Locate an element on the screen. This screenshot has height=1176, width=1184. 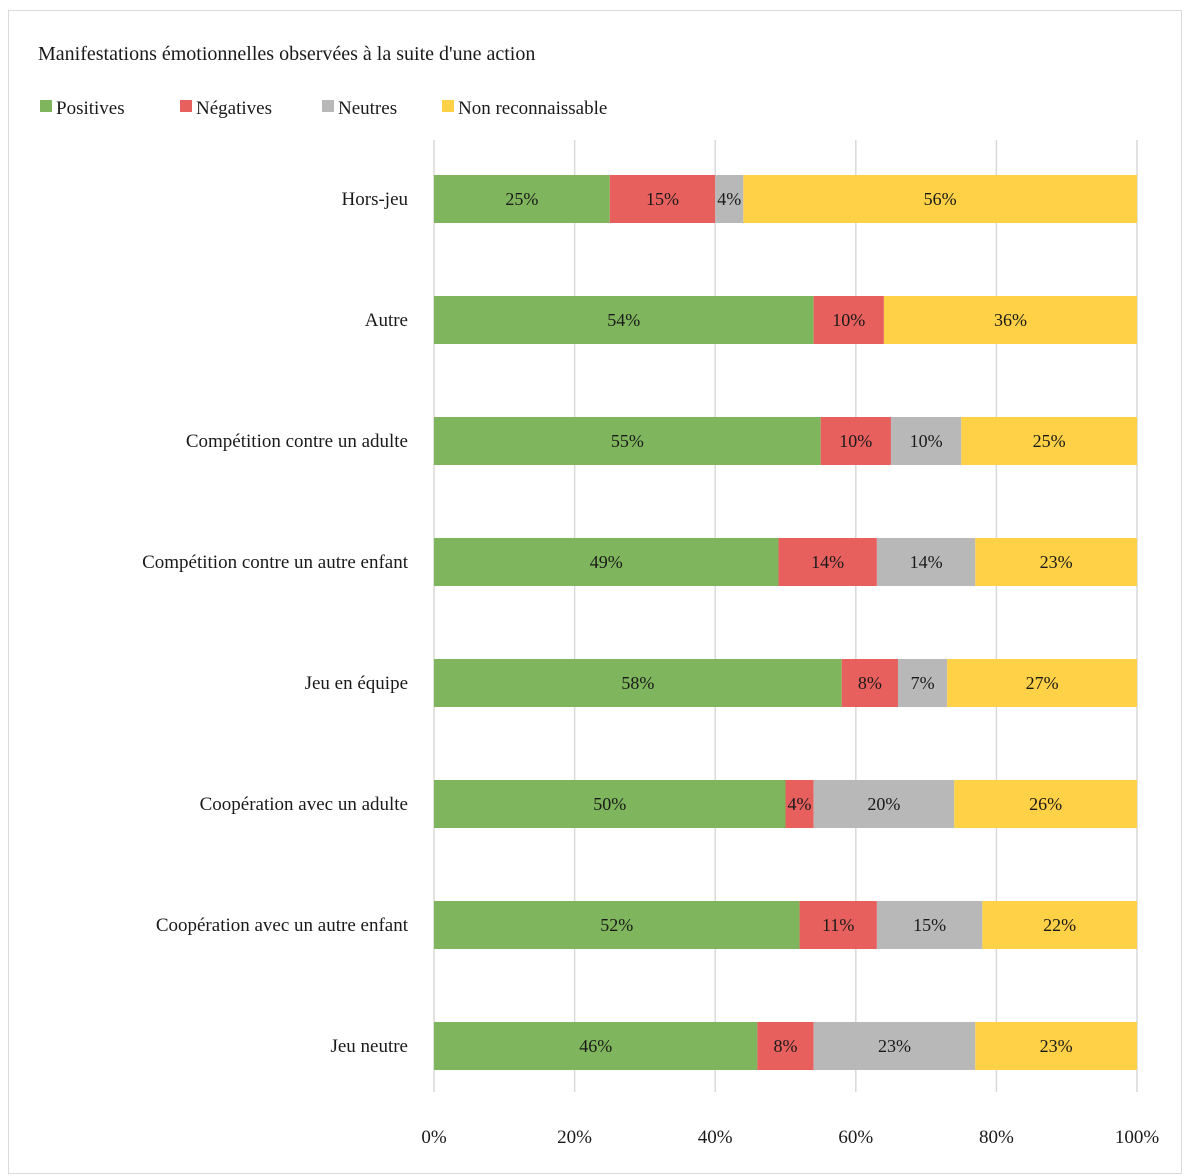
legend-item-neutres: Neutres is located at coordinates (359, 108).